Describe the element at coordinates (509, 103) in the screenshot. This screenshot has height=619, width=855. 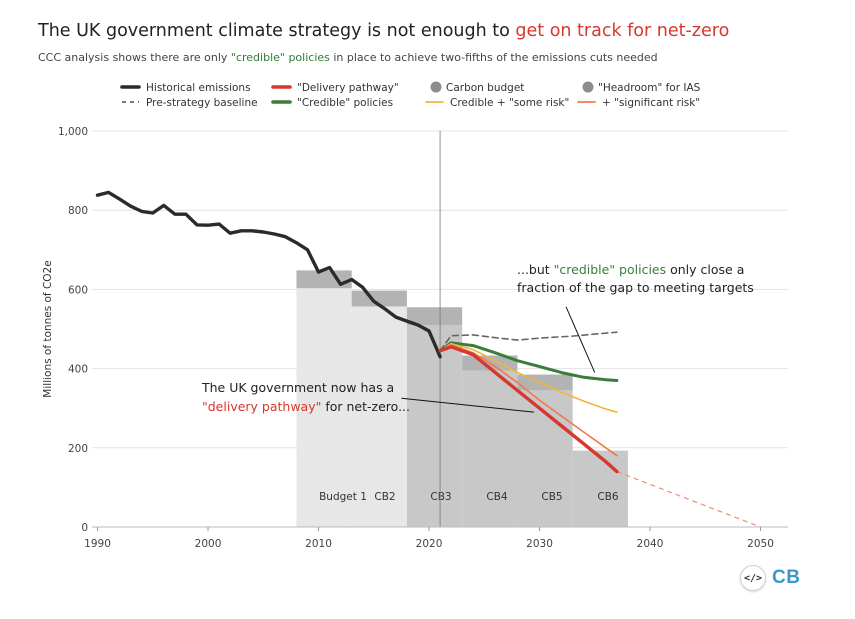
I see `legend-label: Credible + "some risk"` at that location.